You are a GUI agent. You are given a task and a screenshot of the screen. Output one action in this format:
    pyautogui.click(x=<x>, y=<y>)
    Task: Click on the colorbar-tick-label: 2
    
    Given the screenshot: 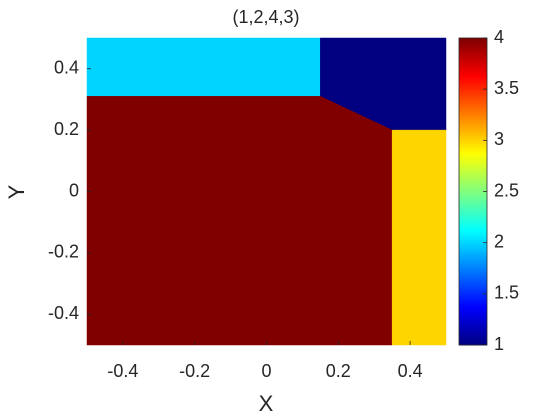 What is the action you would take?
    pyautogui.click(x=499, y=241)
    